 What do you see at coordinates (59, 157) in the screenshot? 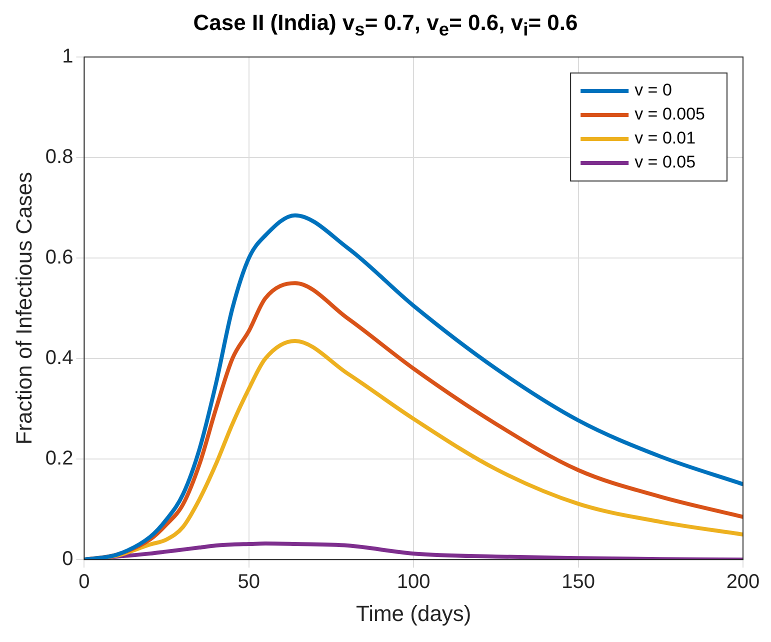
I see `y-tick-label: 0.8` at bounding box center [59, 157].